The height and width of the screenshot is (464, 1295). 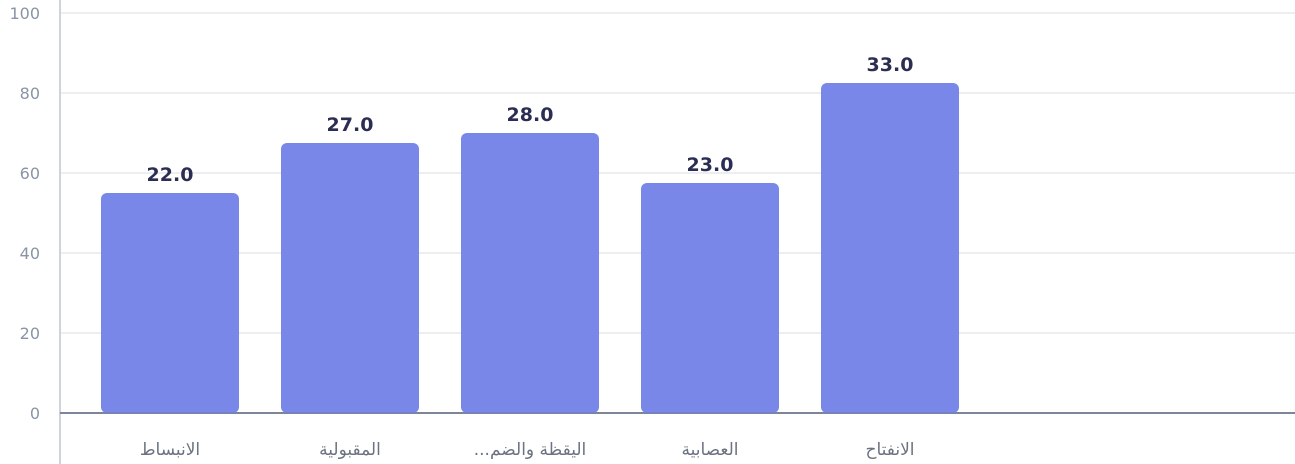 I want to click on data-label: 22.0, so click(x=170, y=175).